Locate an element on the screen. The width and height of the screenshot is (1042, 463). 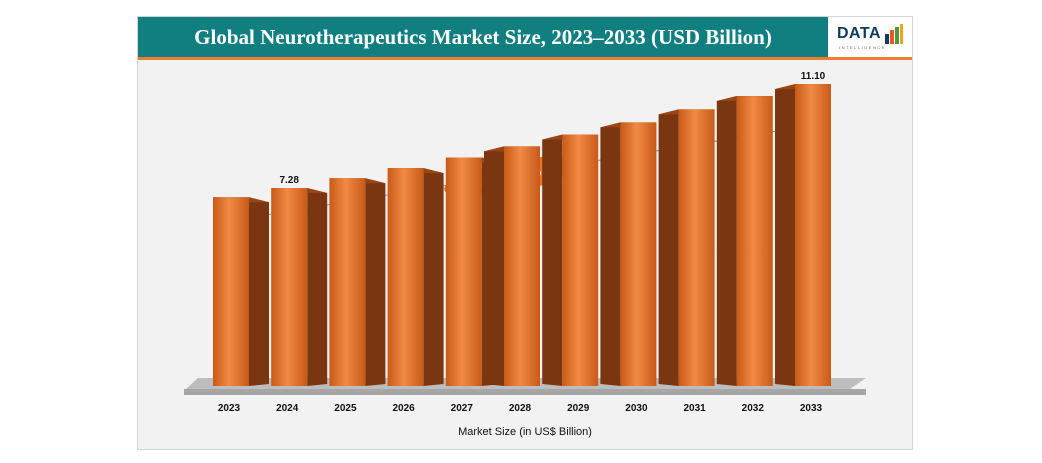
bar-2031 is located at coordinates (686, 247).